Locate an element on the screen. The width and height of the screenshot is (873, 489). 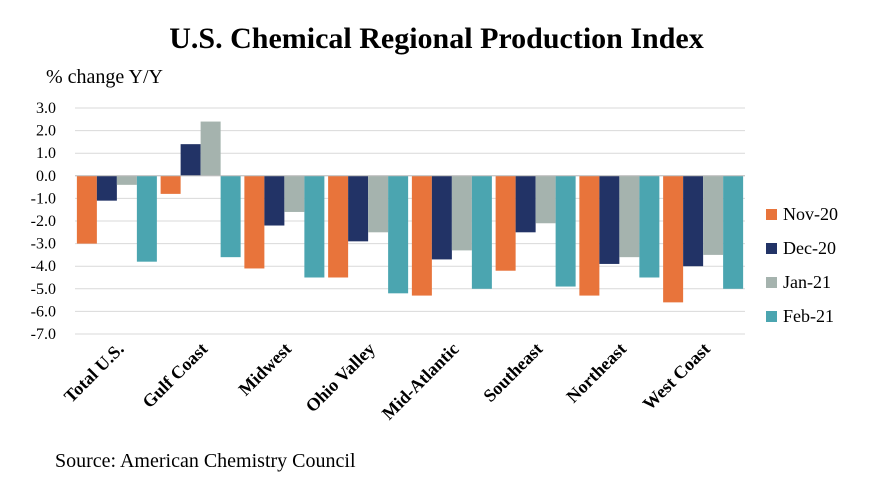
y-tick-label: -6.0 is located at coordinates (43, 311).